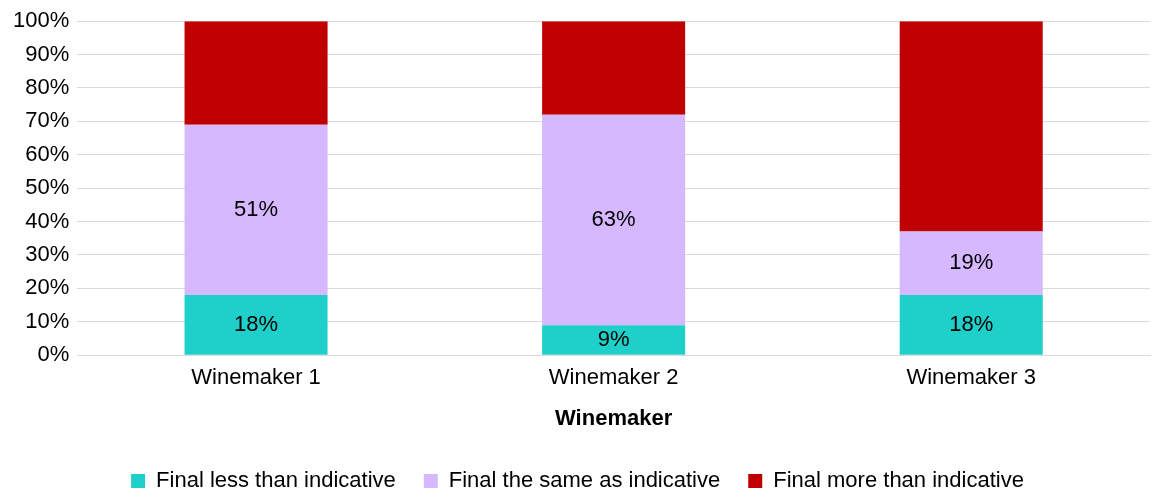  What do you see at coordinates (47, 220) in the screenshot?
I see `y-tick-label: 40%` at bounding box center [47, 220].